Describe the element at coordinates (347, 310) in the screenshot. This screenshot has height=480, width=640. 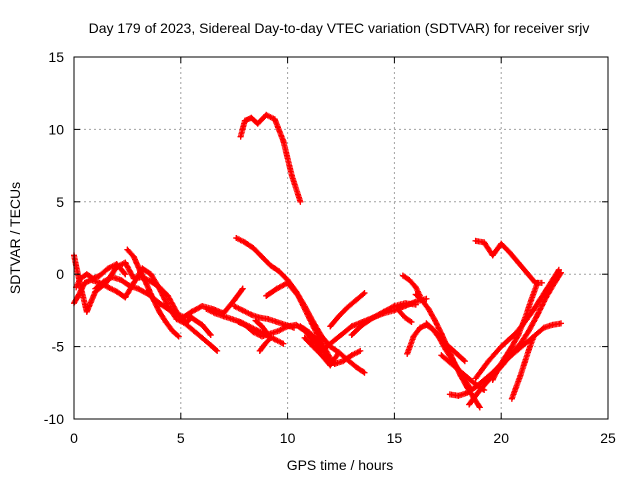
I see `series-track-p` at that location.